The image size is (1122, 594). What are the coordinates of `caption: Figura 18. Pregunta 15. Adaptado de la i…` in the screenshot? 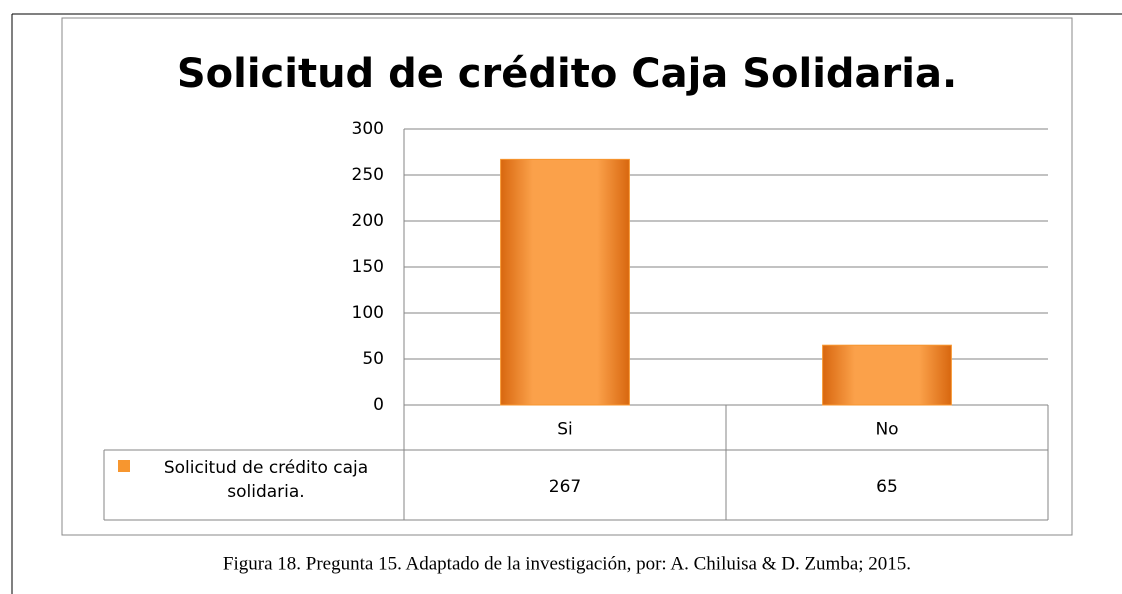 It's located at (567, 563).